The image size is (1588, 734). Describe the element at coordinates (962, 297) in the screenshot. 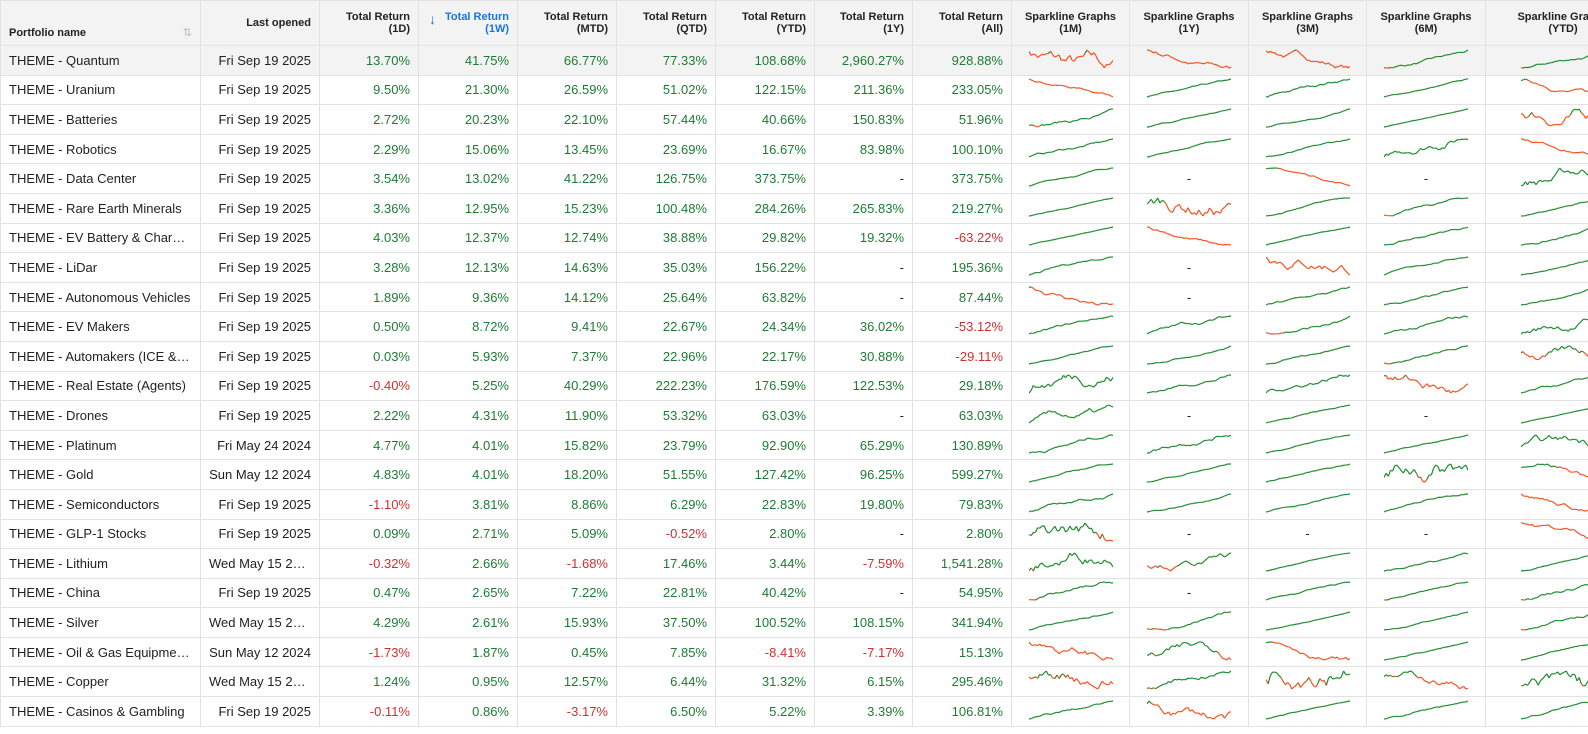

I see `return-cell: 87.44%` at that location.